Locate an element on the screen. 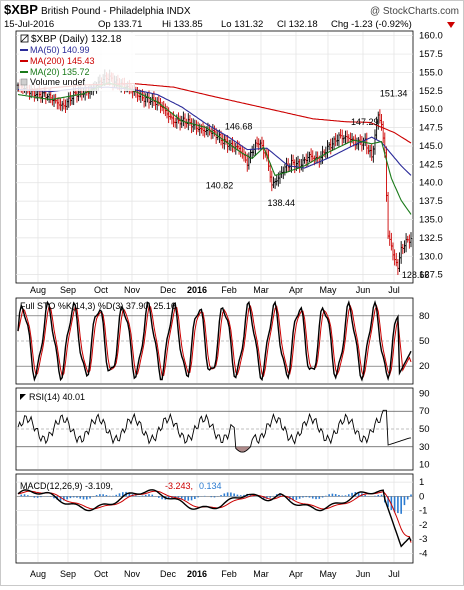 The image size is (464, 590). legend-ma50: MA(50) 140.99 is located at coordinates (60, 50).